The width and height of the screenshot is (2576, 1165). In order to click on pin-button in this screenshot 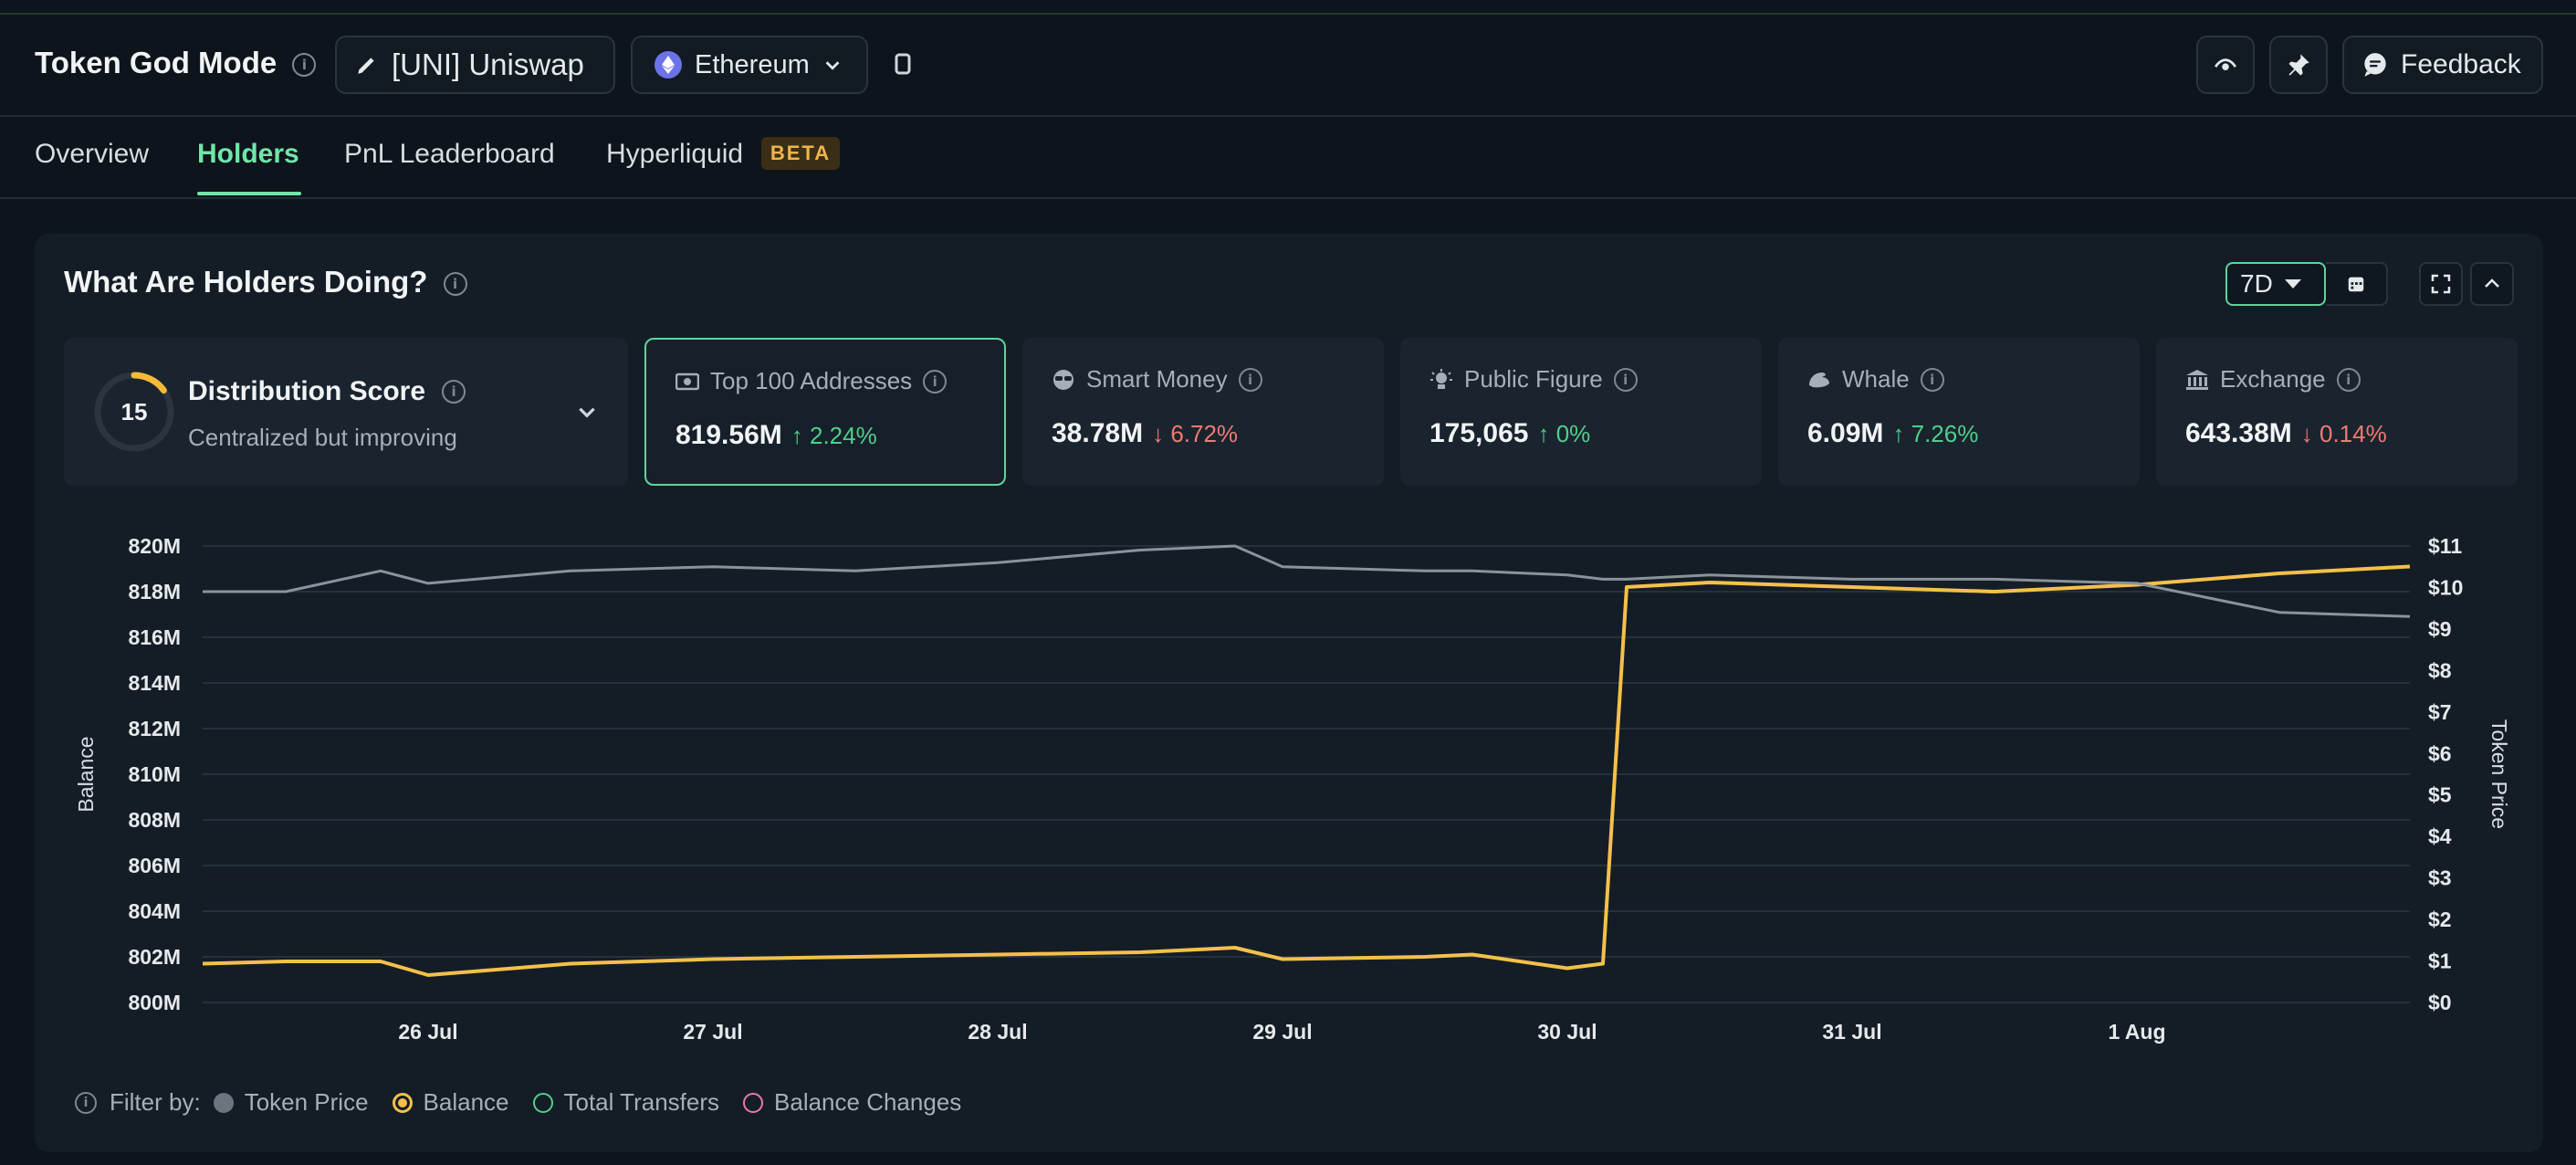, I will do `click(2298, 65)`.